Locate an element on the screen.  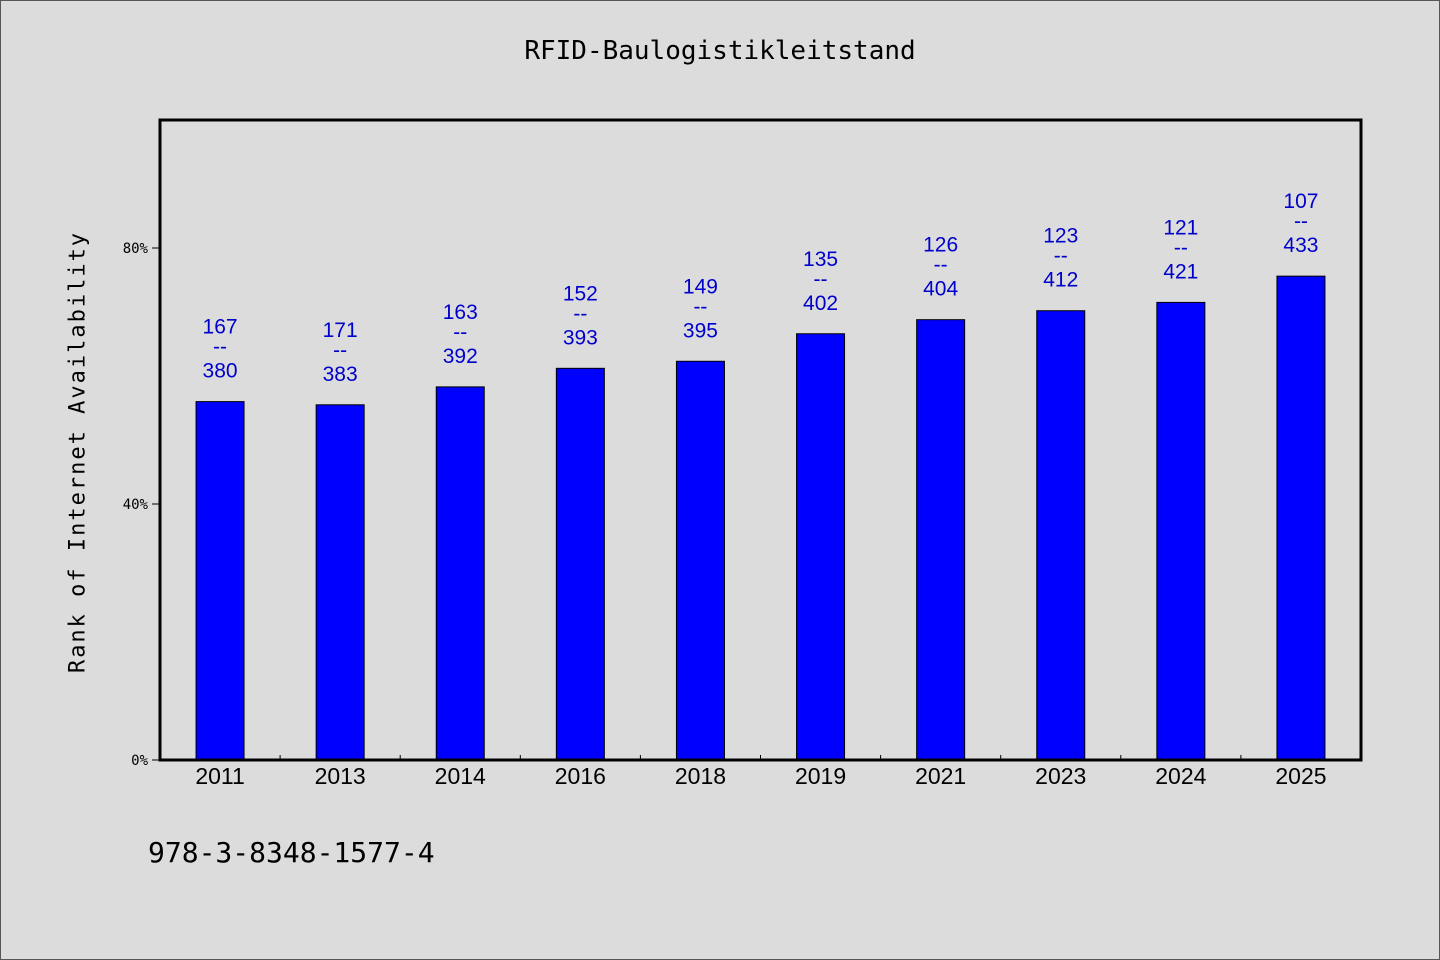
data-label-bottom: 393 is located at coordinates (580, 337).